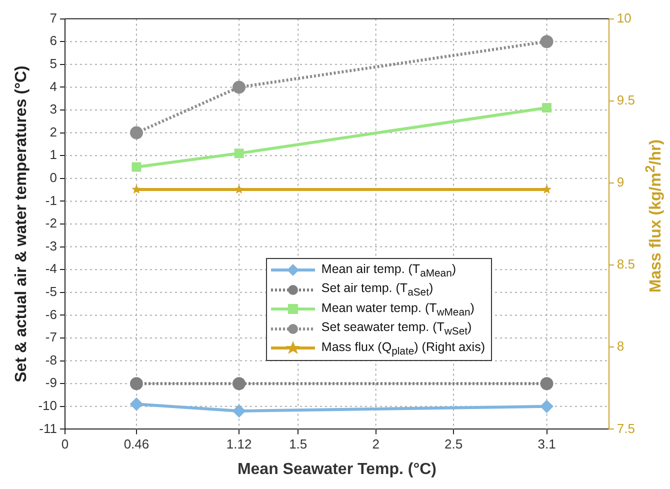 The width and height of the screenshot is (670, 489). I want to click on x-tick-label: 2.5, so click(453, 444).